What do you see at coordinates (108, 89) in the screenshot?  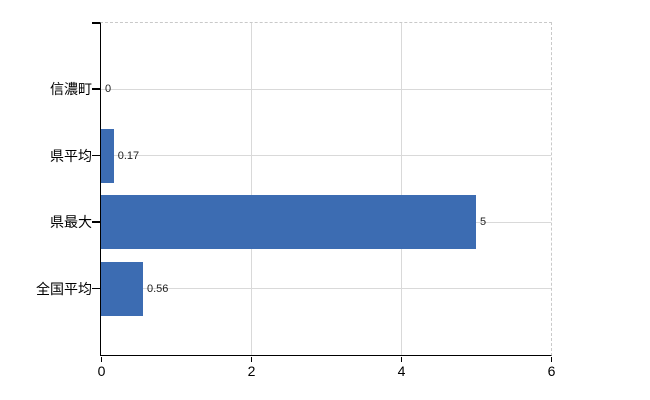 I see `value-label: 0` at bounding box center [108, 89].